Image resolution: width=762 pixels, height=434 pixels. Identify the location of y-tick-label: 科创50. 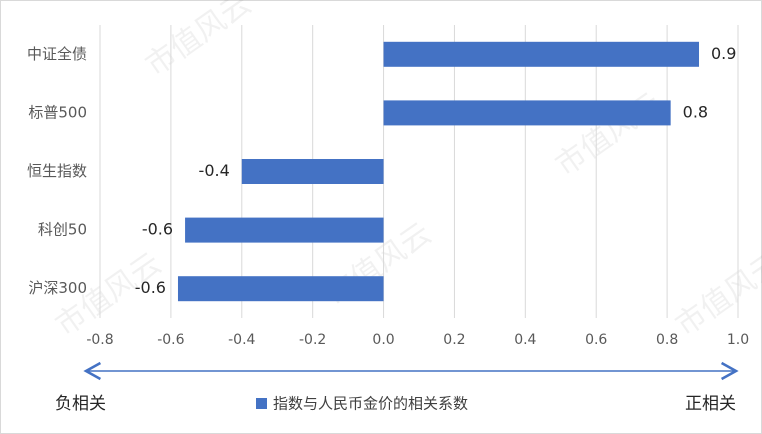
(62, 230).